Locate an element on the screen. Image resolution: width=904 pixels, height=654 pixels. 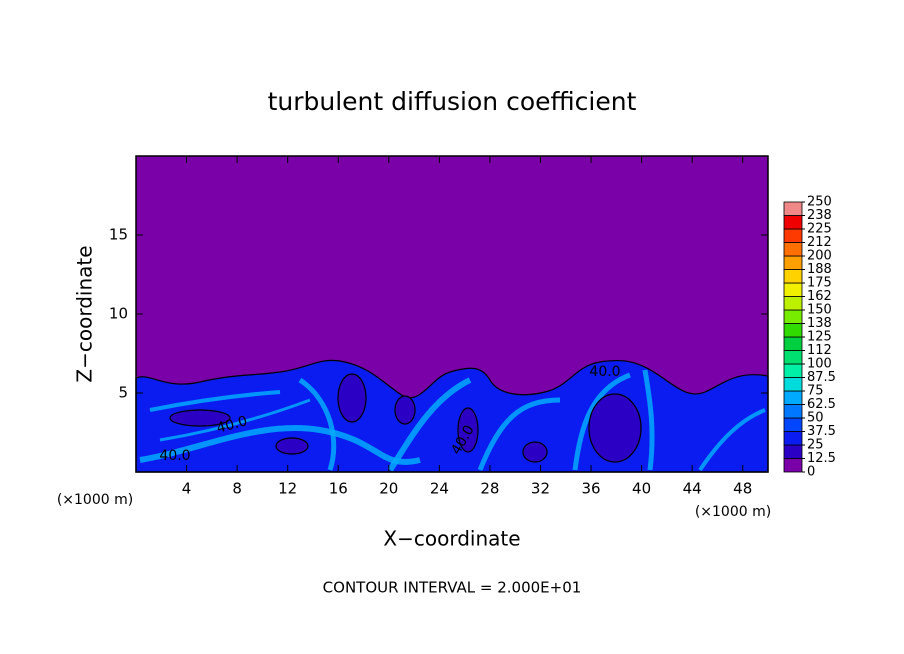
colorbar-label: 87.5 is located at coordinates (821, 377).